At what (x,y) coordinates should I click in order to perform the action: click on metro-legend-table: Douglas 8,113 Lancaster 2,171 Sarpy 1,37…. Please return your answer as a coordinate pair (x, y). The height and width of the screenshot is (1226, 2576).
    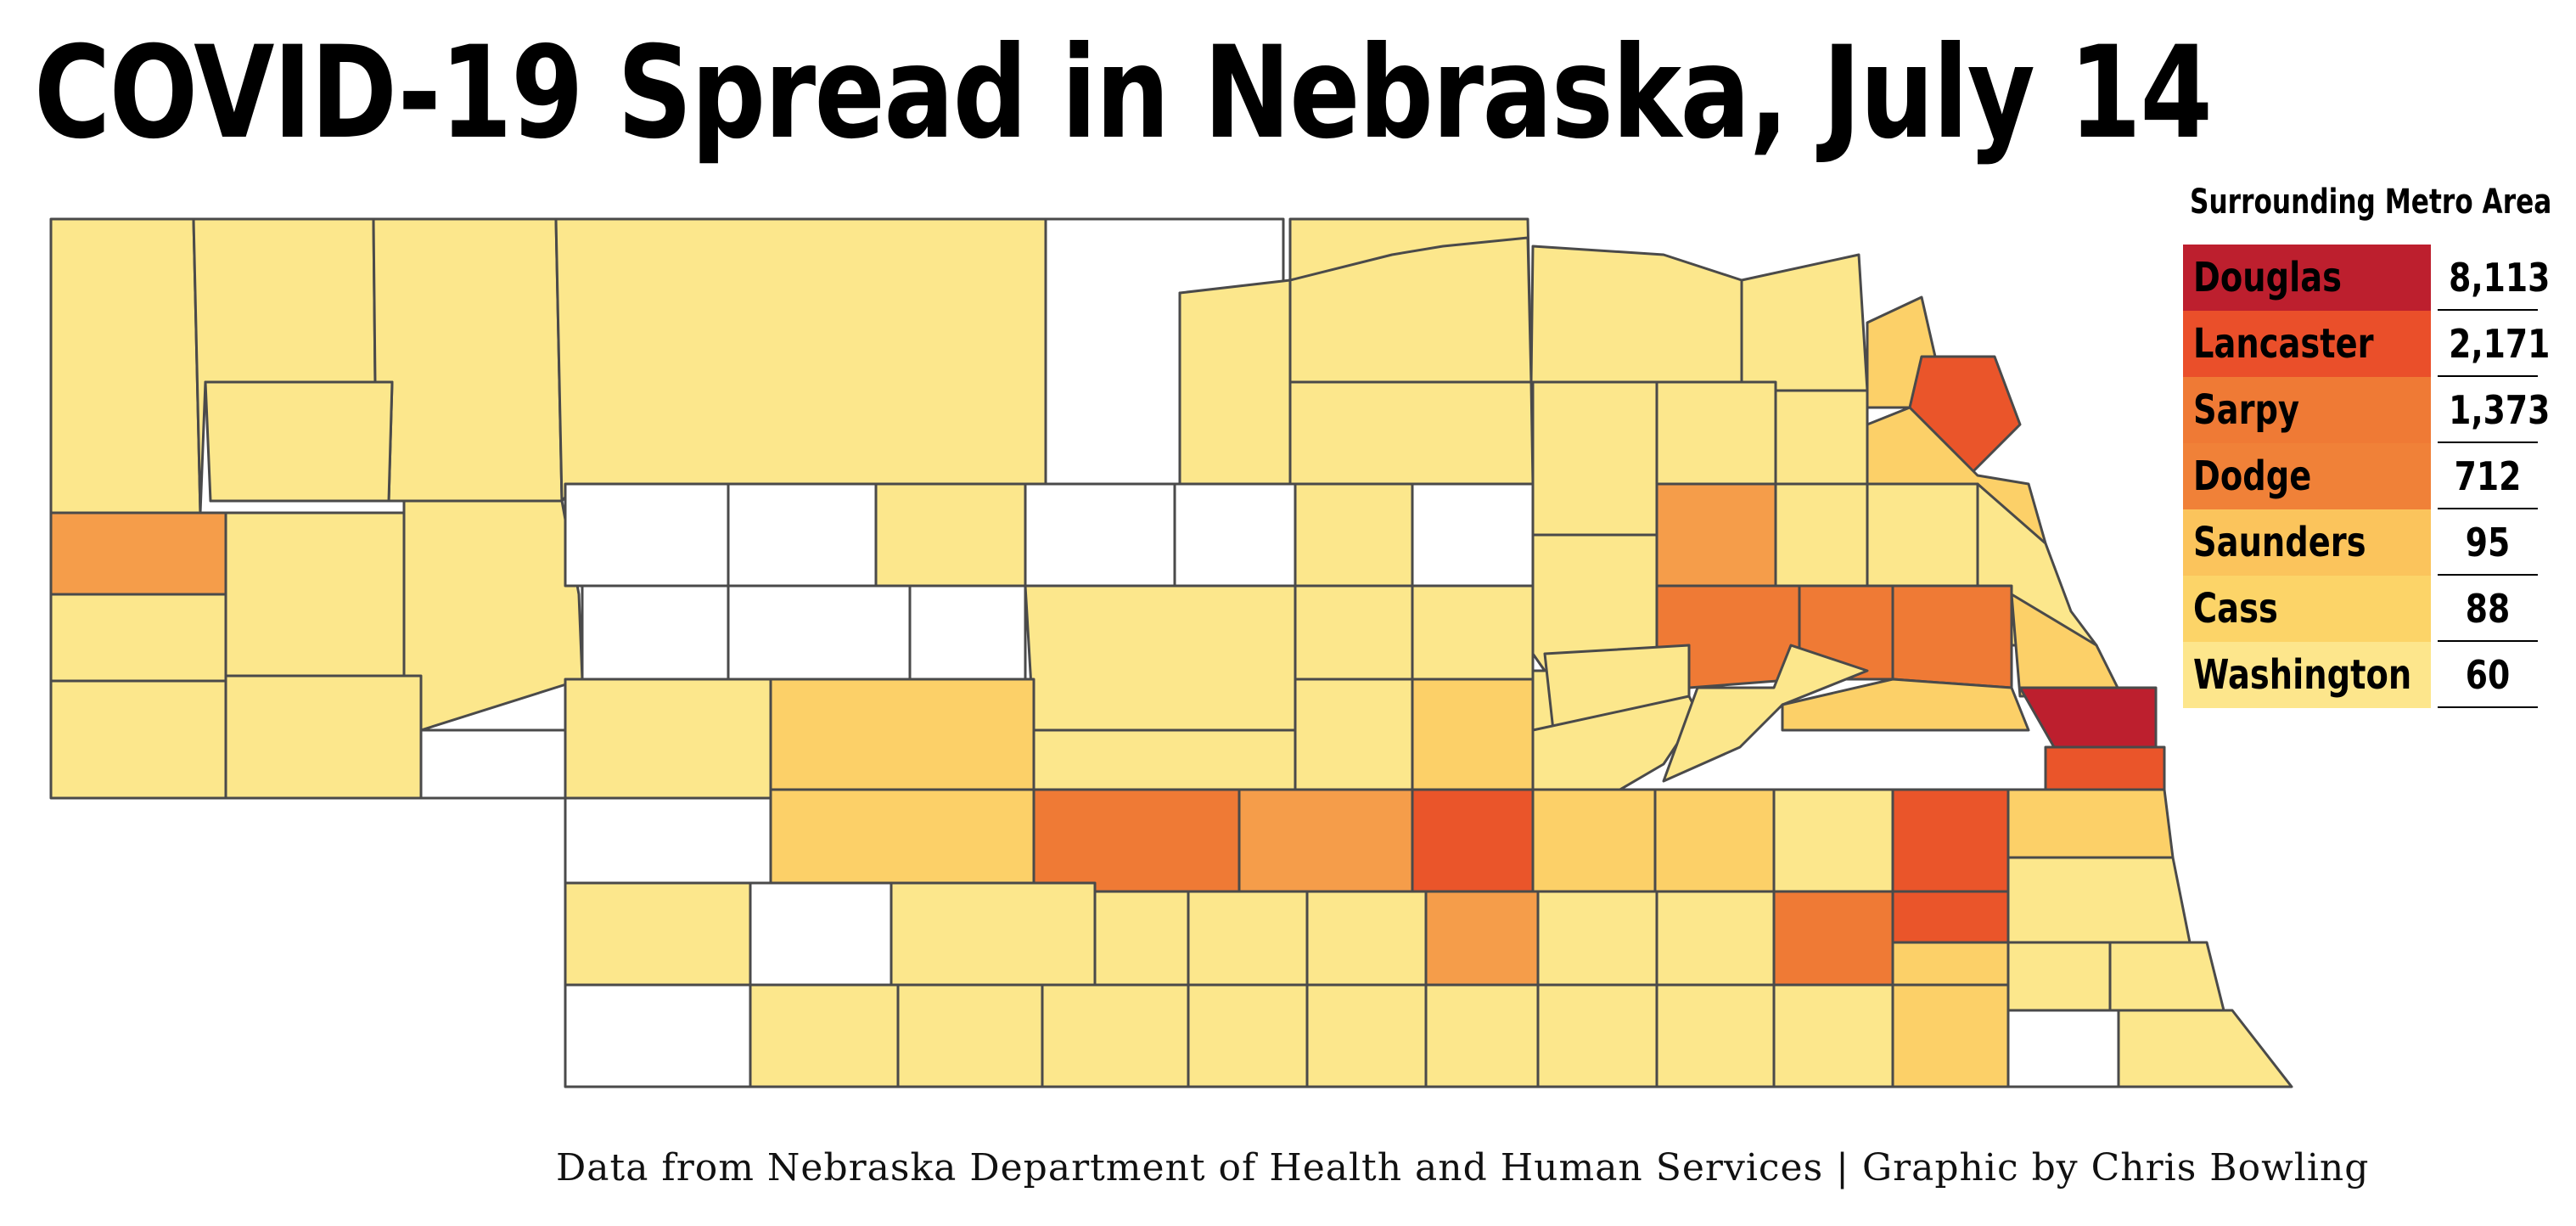
    Looking at the image, I should click on (2366, 476).